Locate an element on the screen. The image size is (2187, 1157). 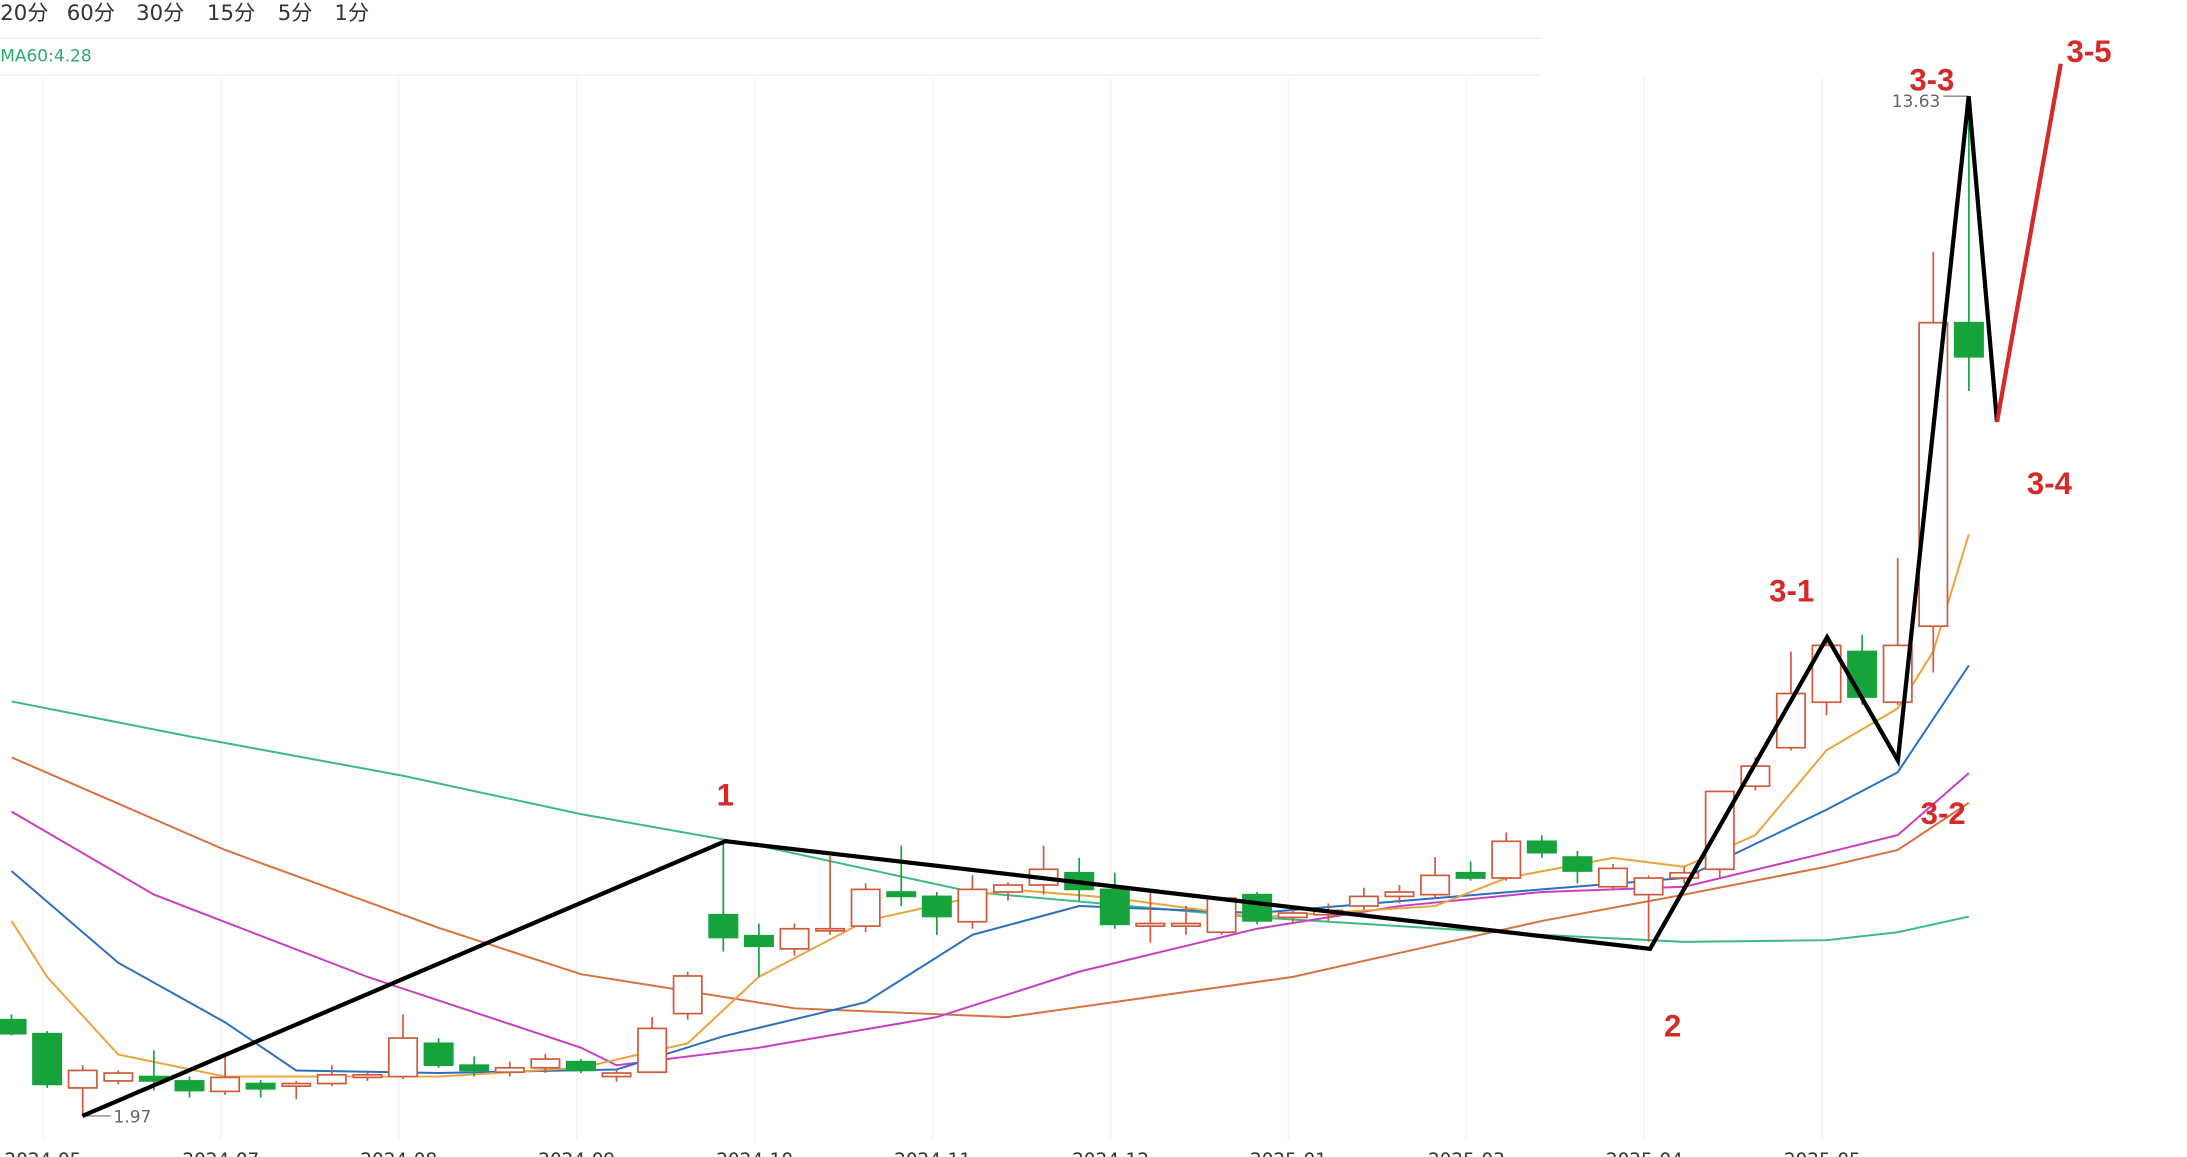
max-label: 13.63 is located at coordinates (1916, 102).